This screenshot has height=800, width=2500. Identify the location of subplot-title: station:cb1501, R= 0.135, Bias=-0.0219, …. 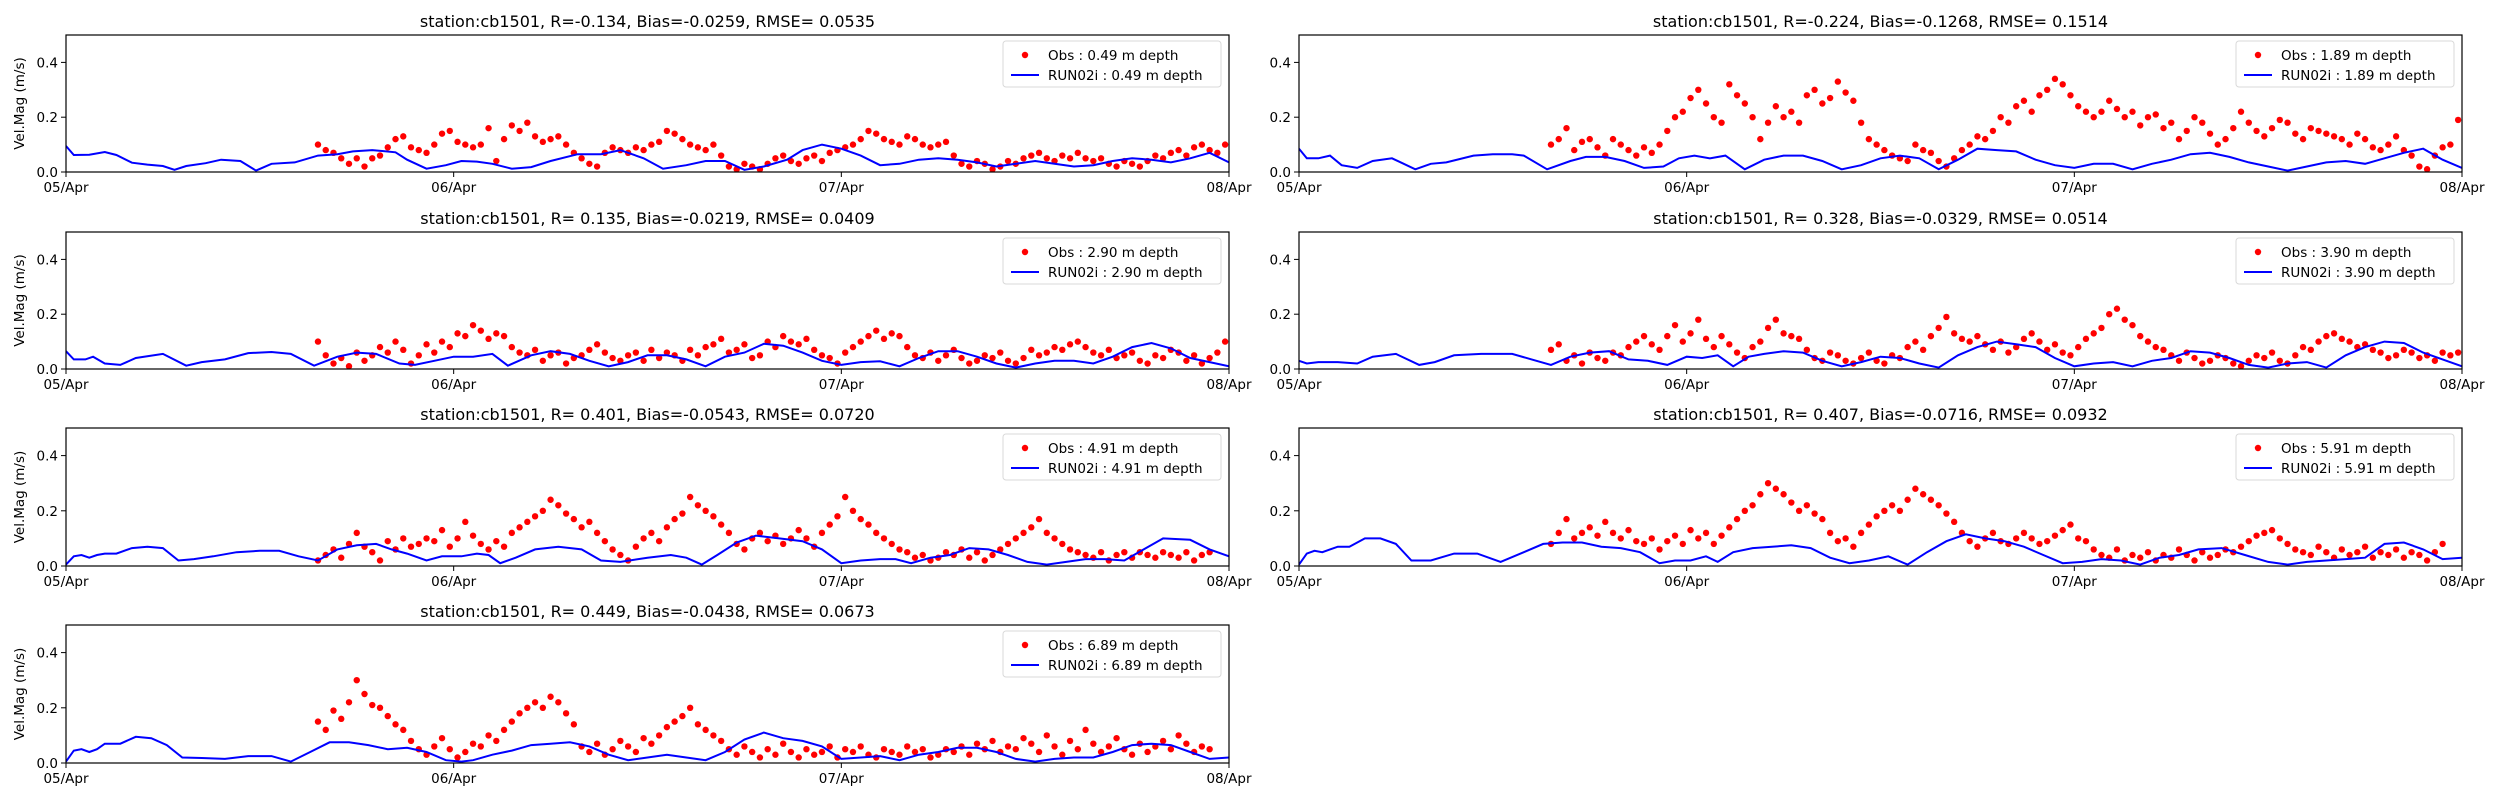
(647, 218).